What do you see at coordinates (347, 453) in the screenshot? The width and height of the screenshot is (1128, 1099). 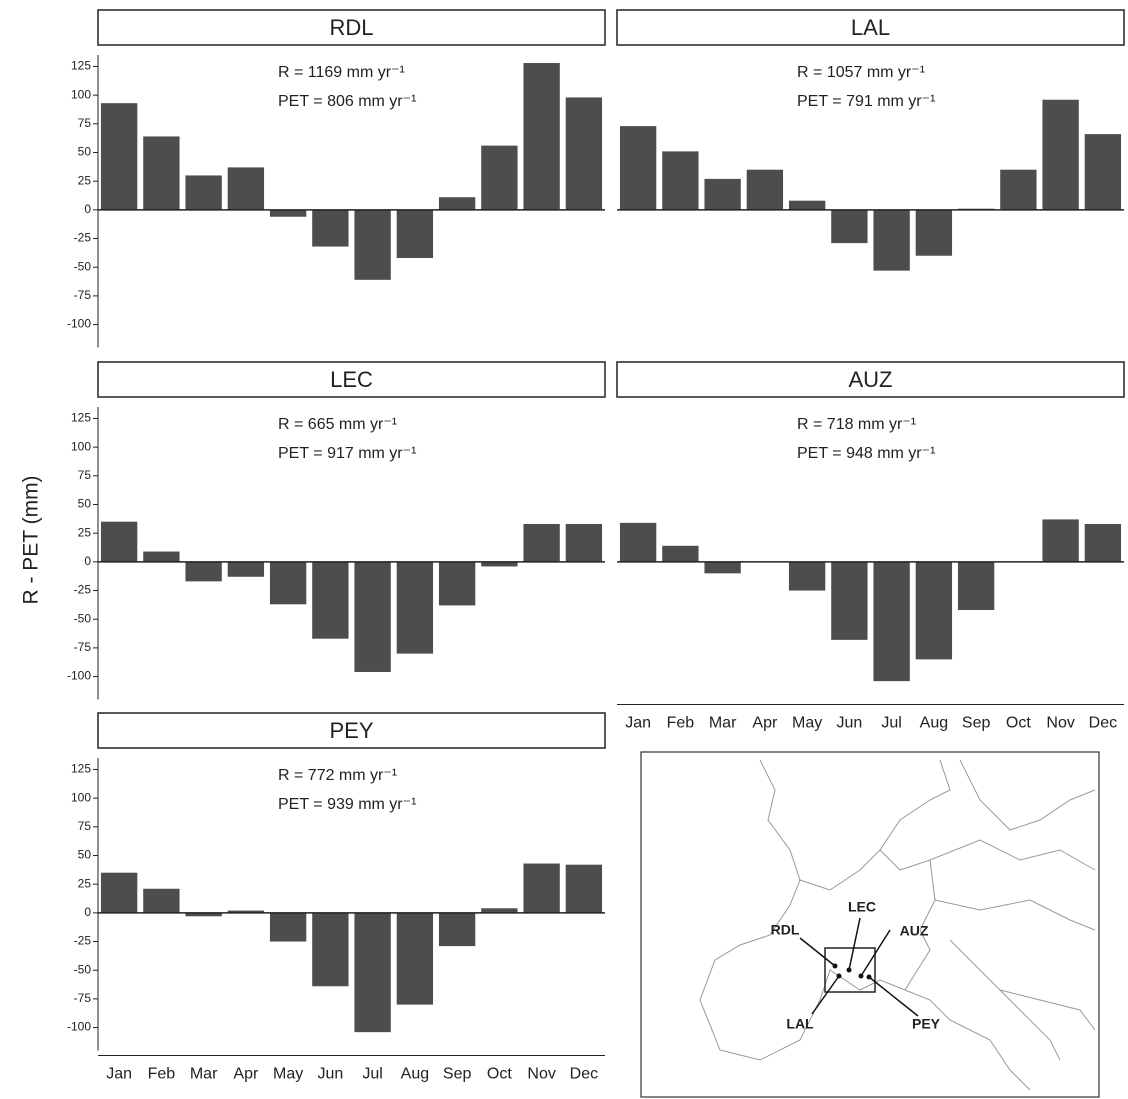 I see `annotation: PET = 917 mm yr⁻¹` at bounding box center [347, 453].